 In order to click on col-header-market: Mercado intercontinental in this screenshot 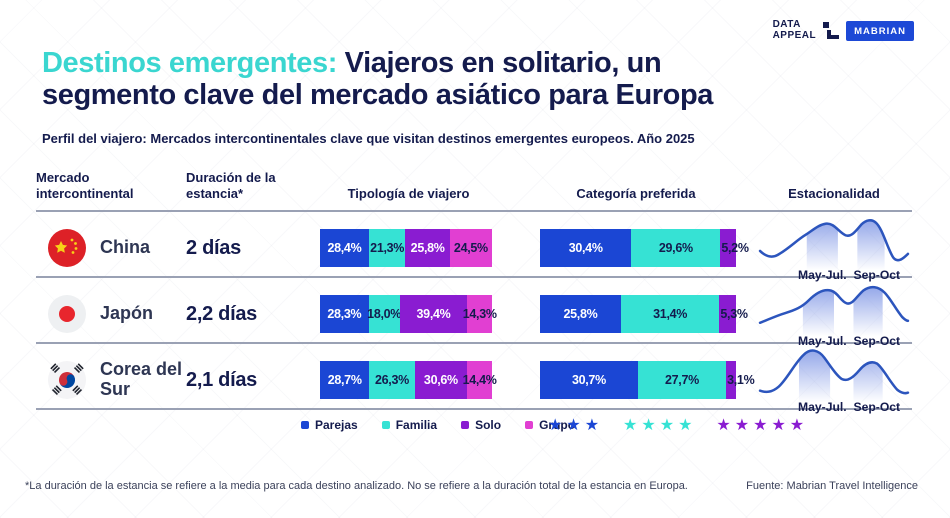, I will do `click(85, 185)`.